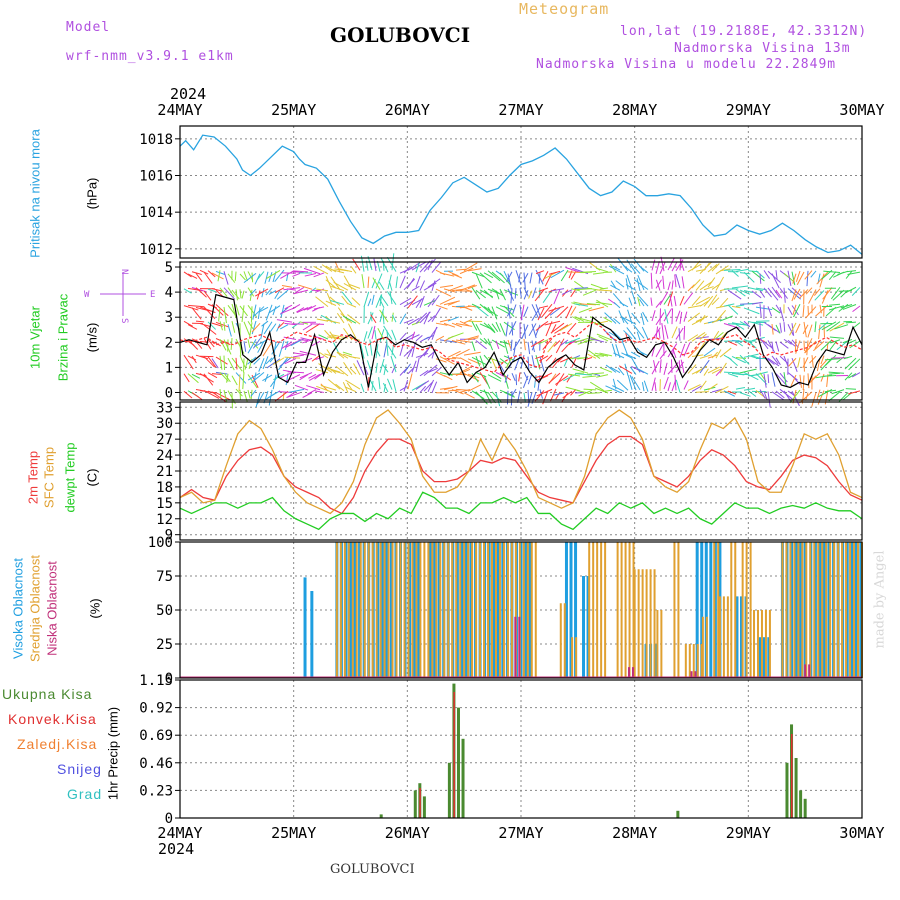 This screenshot has height=900, width=900. What do you see at coordinates (463, 778) in the screenshot?
I see `precip-total-bar` at bounding box center [463, 778].